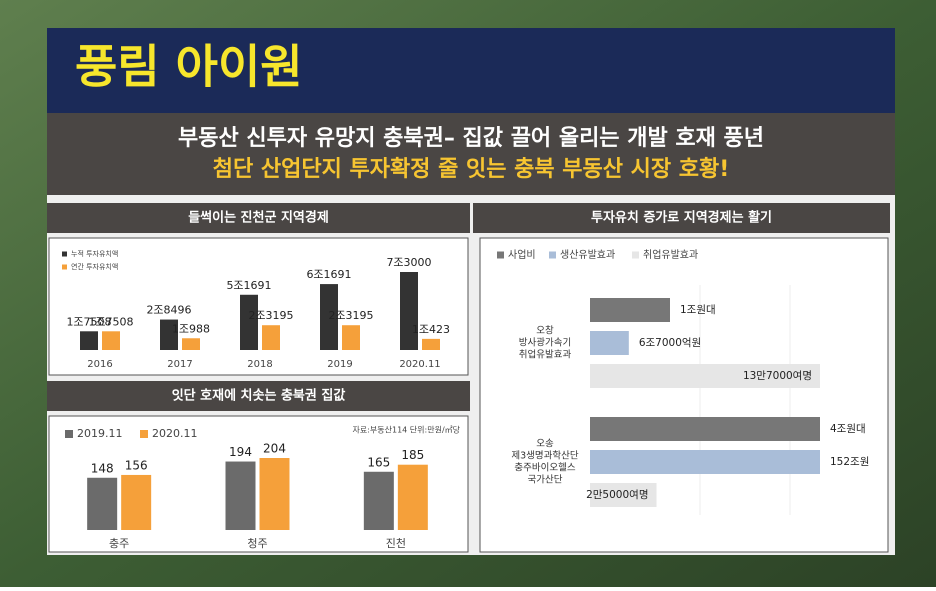 The height and width of the screenshot is (591, 936). Describe the element at coordinates (94, 253) in the screenshot. I see `legend-label: 누적 투자유치액` at that location.